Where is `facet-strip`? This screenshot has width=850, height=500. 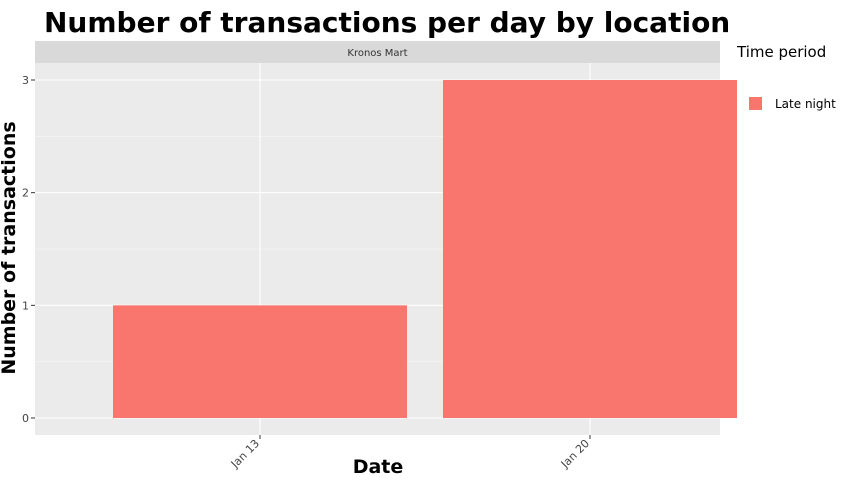
facet-strip is located at coordinates (377, 52).